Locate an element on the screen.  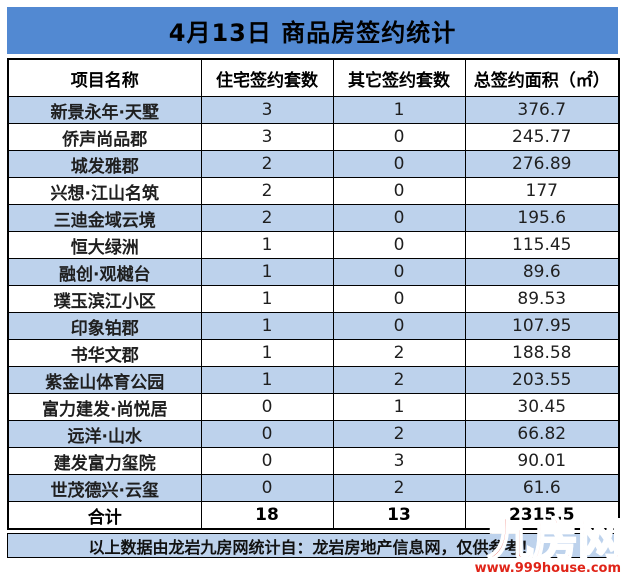
total-area-sum: 2315.5 is located at coordinates (542, 515).